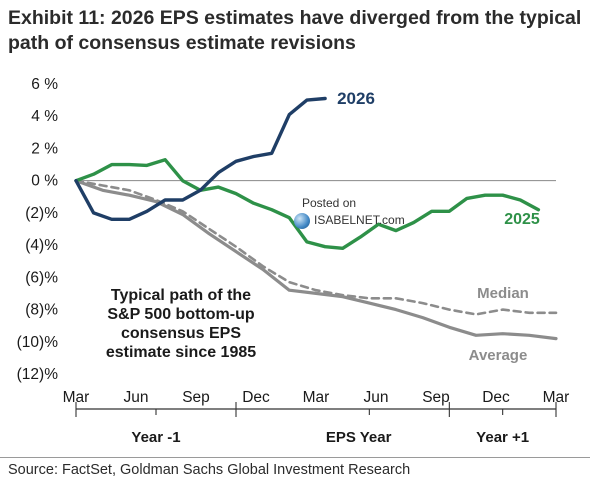 The width and height of the screenshot is (590, 490). What do you see at coordinates (41, 245) in the screenshot?
I see `y-tick-label: (4)%` at bounding box center [41, 245].